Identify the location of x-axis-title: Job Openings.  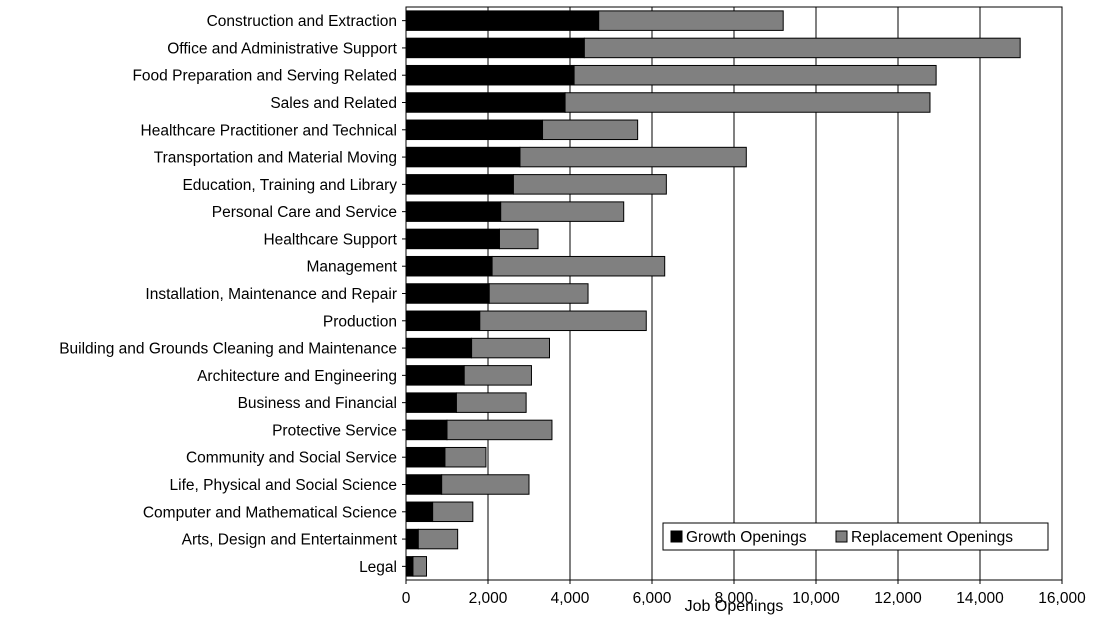
(734, 606).